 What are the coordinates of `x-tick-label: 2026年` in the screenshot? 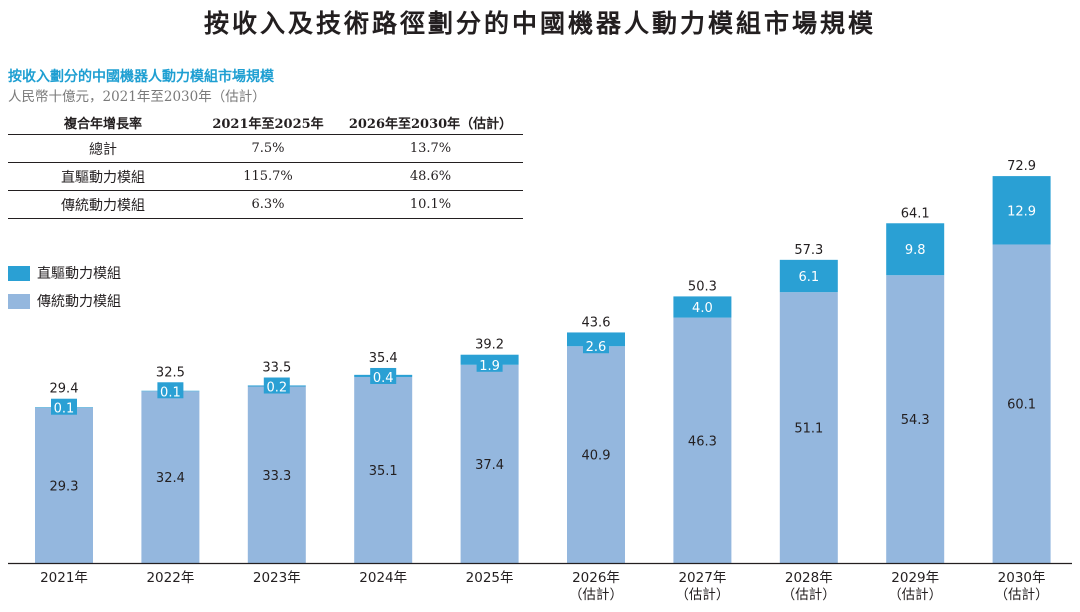 It's located at (596, 578).